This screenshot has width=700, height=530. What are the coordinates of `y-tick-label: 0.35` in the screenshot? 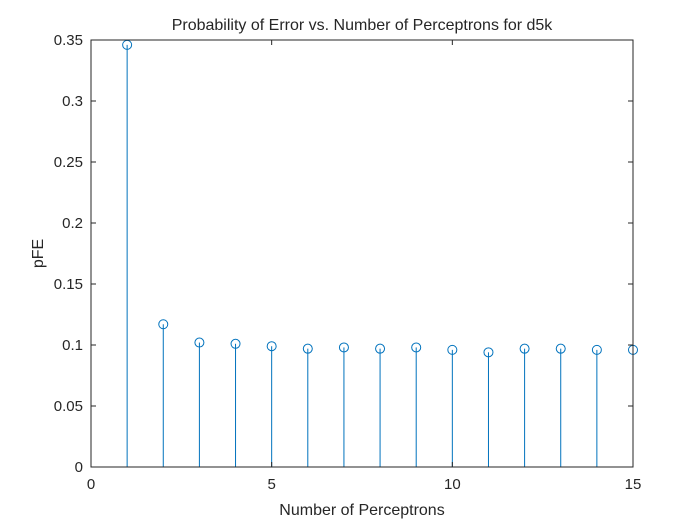 It's located at (68, 40).